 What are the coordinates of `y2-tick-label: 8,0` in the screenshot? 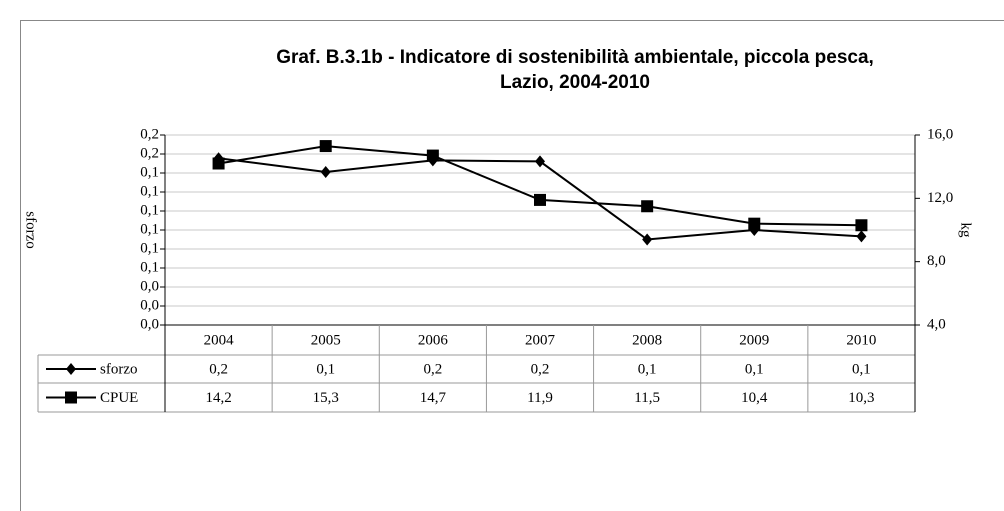 It's located at (936, 261).